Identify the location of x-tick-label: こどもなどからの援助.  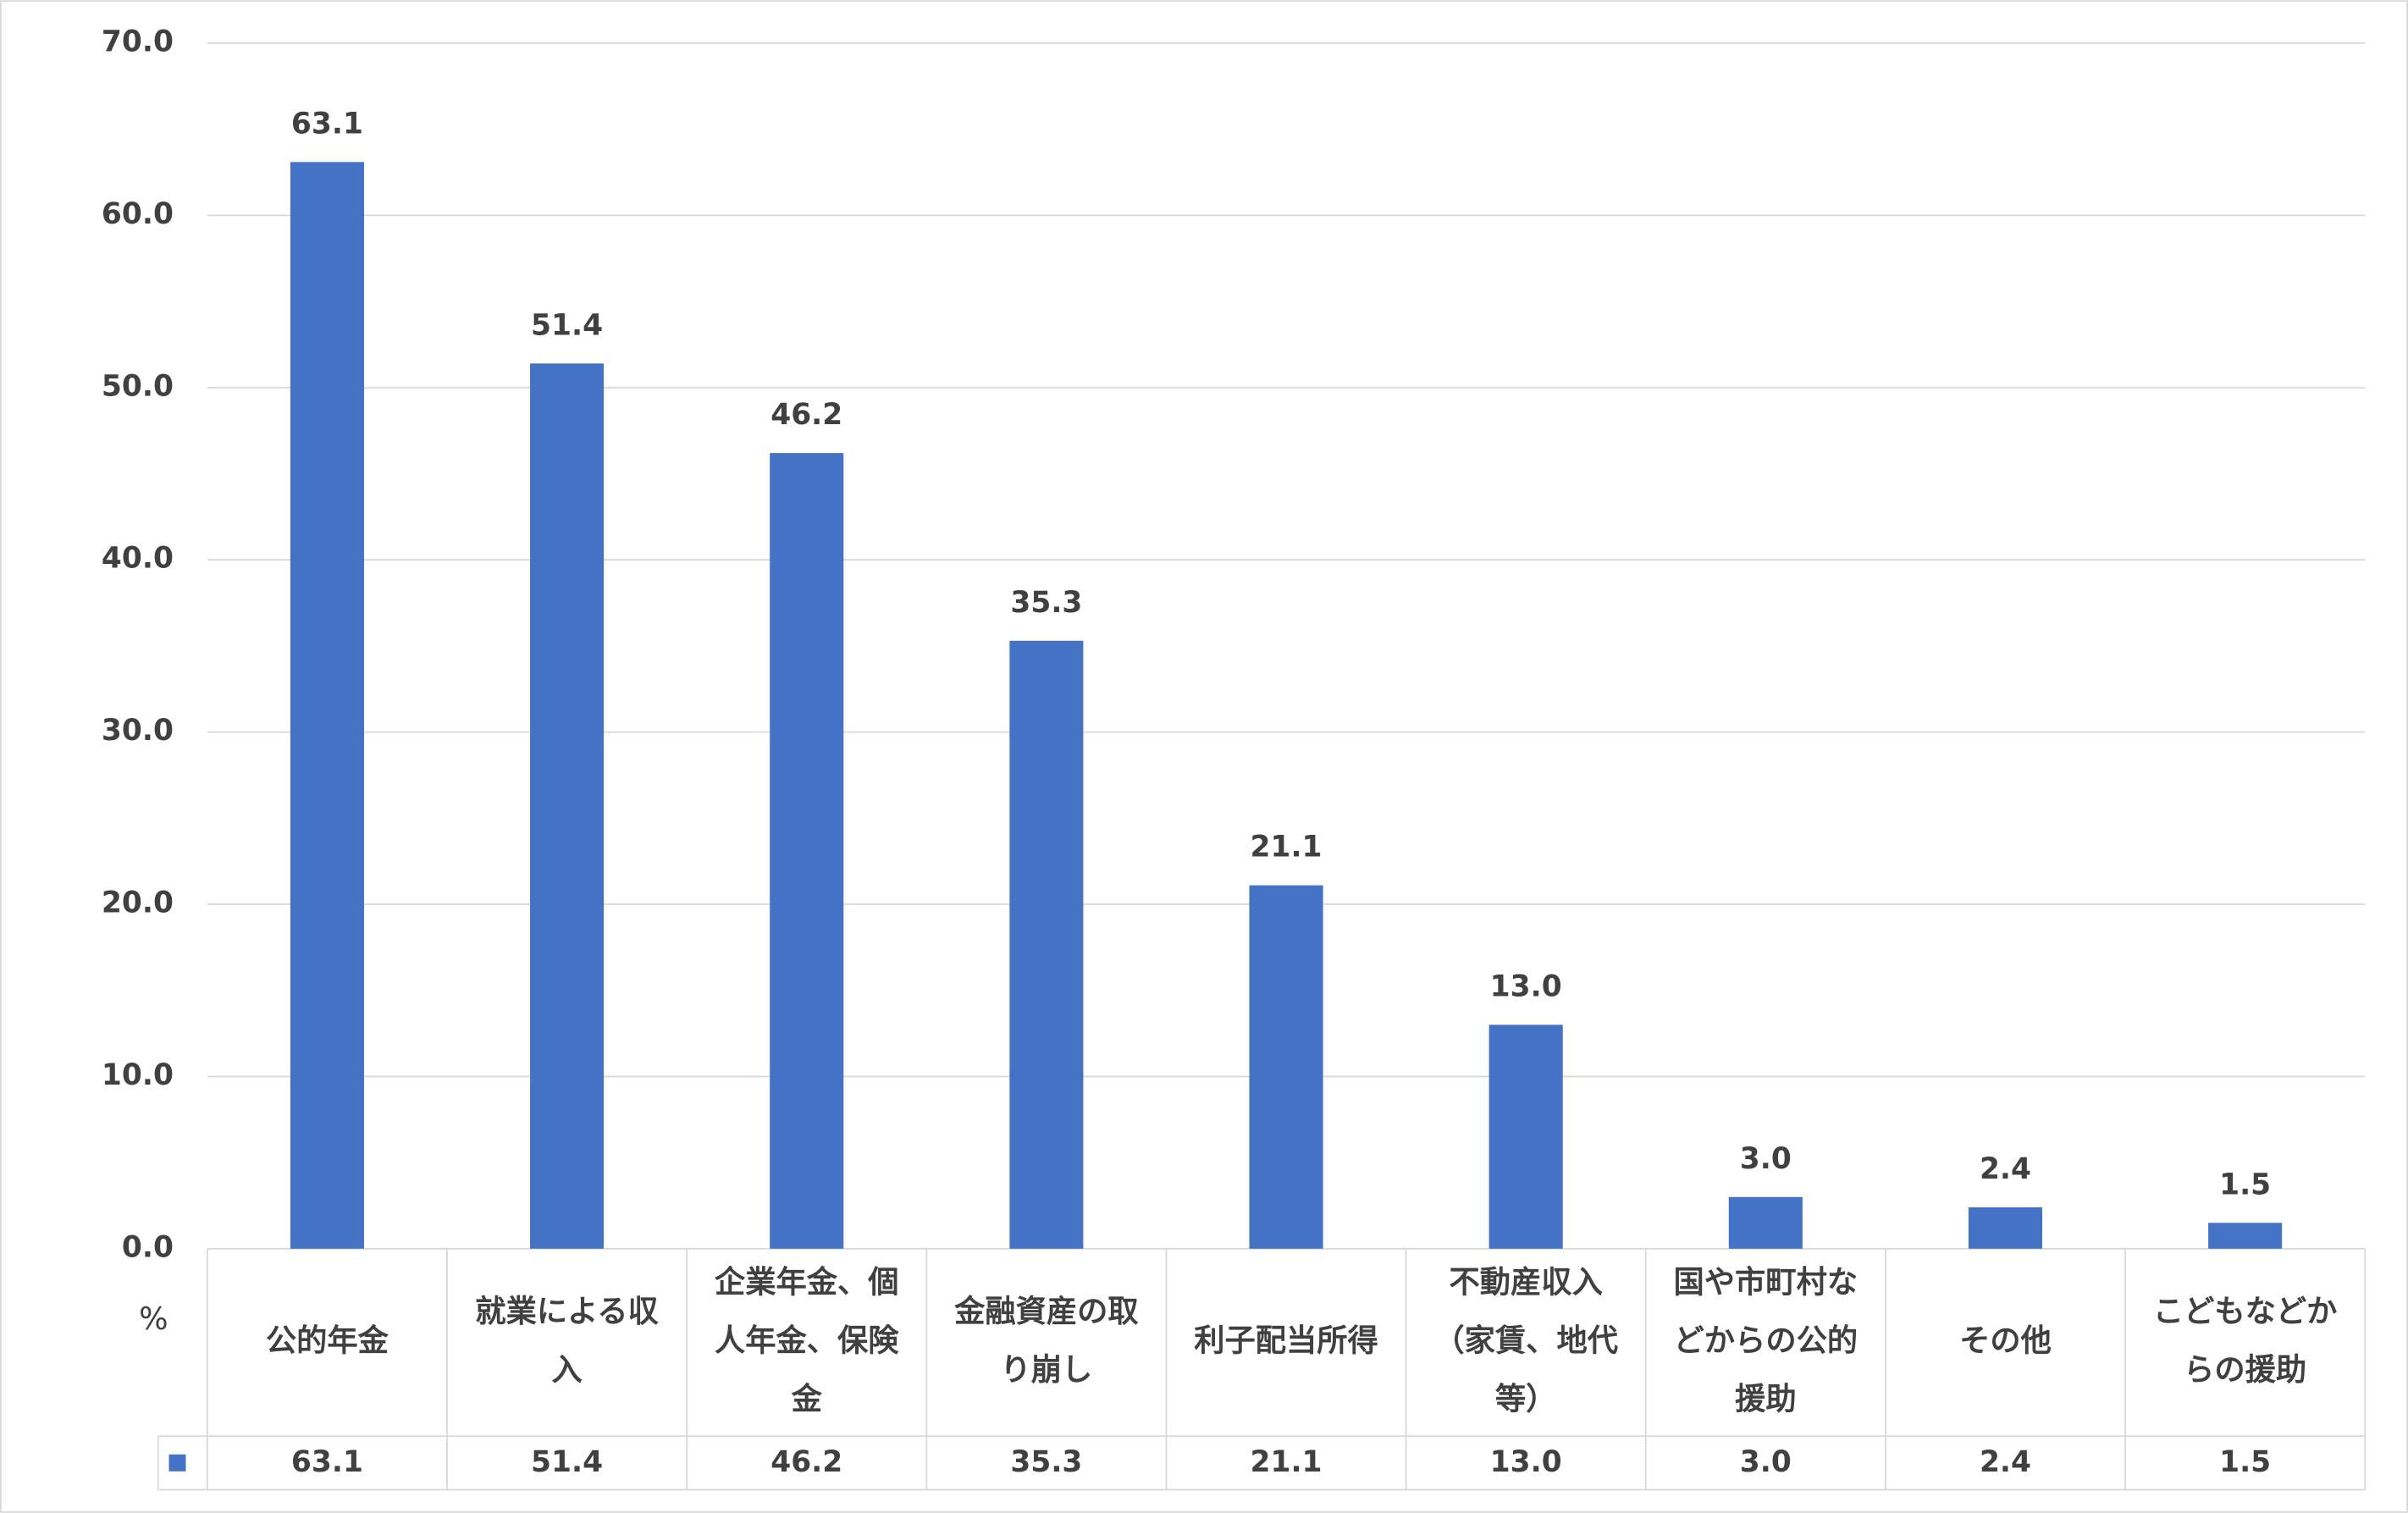
(2245, 1340).